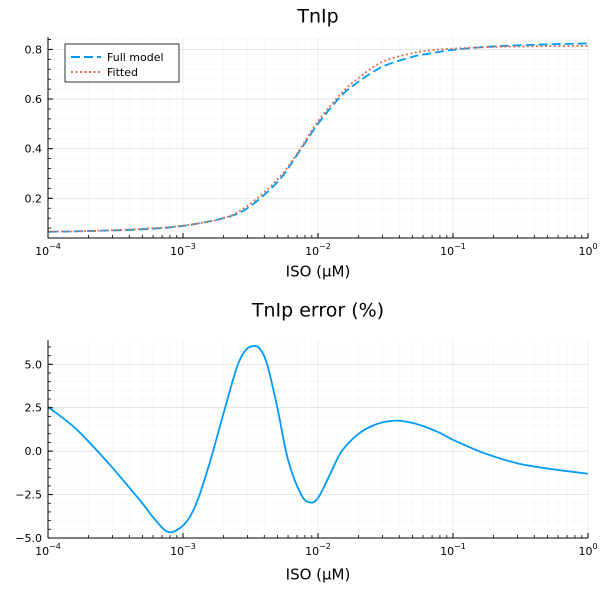 The image size is (600, 600). What do you see at coordinates (34, 124) in the screenshot?
I see `y-tick-labels: 0.2 0.4 0.6 0.8` at bounding box center [34, 124].